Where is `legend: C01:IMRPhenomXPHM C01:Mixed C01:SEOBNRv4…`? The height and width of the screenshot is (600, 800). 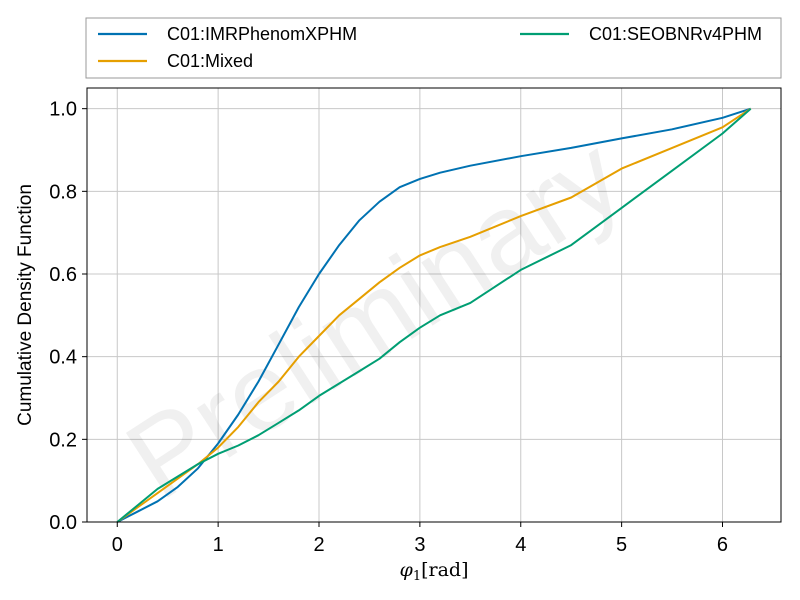
legend: C01:IMRPhenomXPHM C01:Mixed C01:SEOBNRv4… is located at coordinates (433, 48).